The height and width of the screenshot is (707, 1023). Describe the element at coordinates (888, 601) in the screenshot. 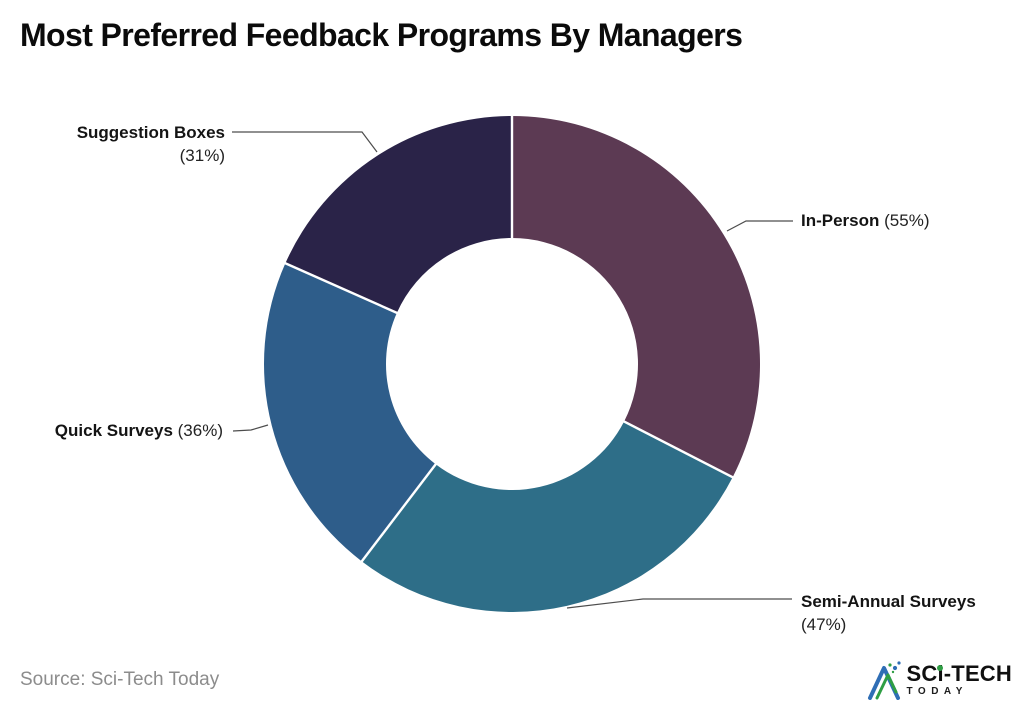

I see `callout-label: Semi-Annual Surveys` at that location.